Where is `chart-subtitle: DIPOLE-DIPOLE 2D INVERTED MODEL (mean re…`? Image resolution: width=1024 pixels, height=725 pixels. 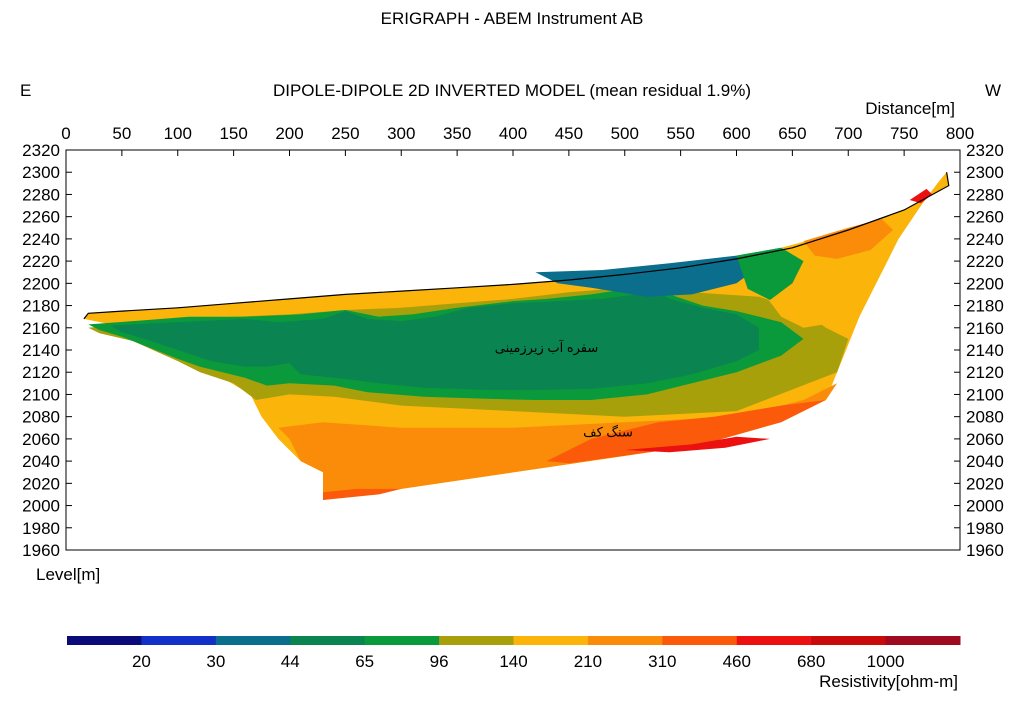 chart-subtitle: DIPOLE-DIPOLE 2D INVERTED MODEL (mean re… is located at coordinates (512, 90).